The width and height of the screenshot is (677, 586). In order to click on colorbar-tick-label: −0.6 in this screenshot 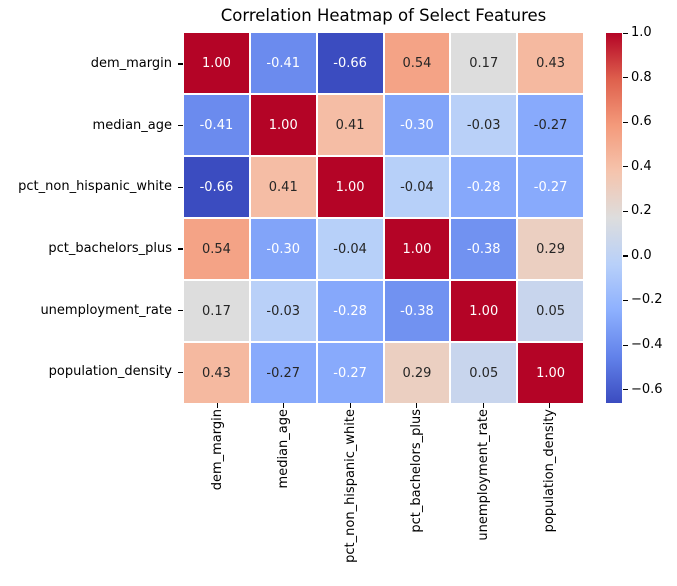, I will do `click(647, 389)`.